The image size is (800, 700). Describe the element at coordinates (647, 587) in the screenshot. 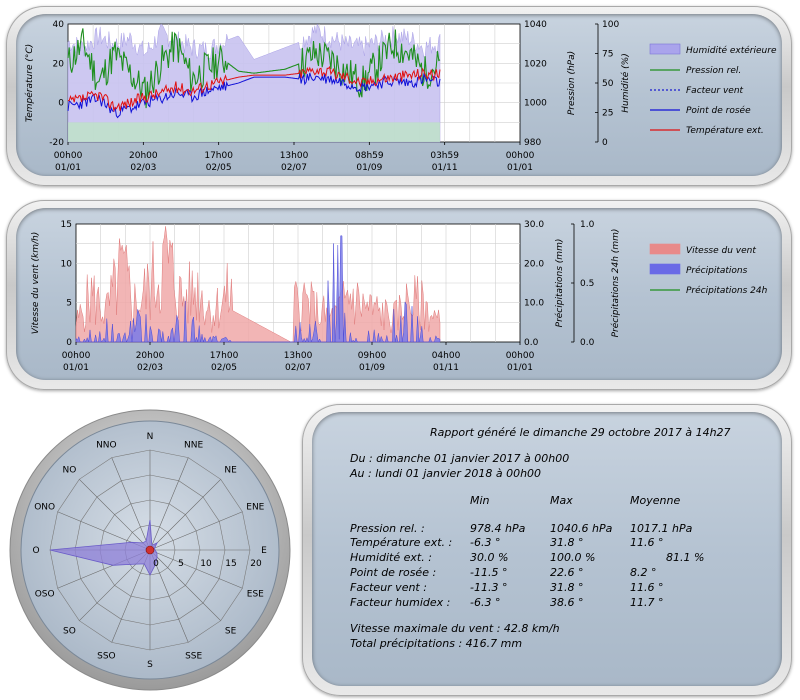

I see `report-row-avg: 11.6 °` at that location.